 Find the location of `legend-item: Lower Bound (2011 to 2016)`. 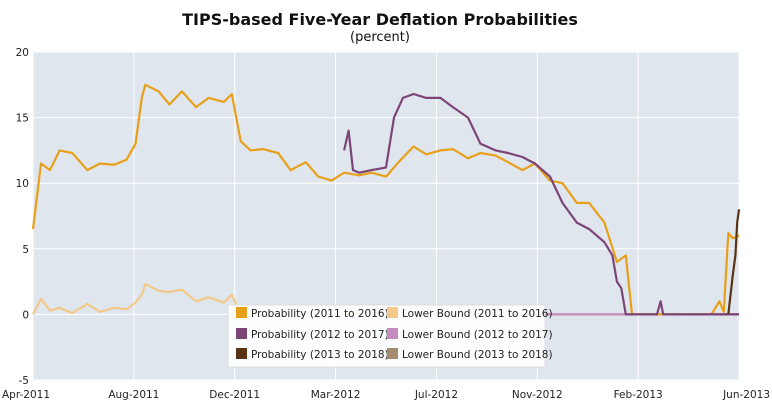

legend-item: Lower Bound (2011 to 2016) is located at coordinates (477, 314).